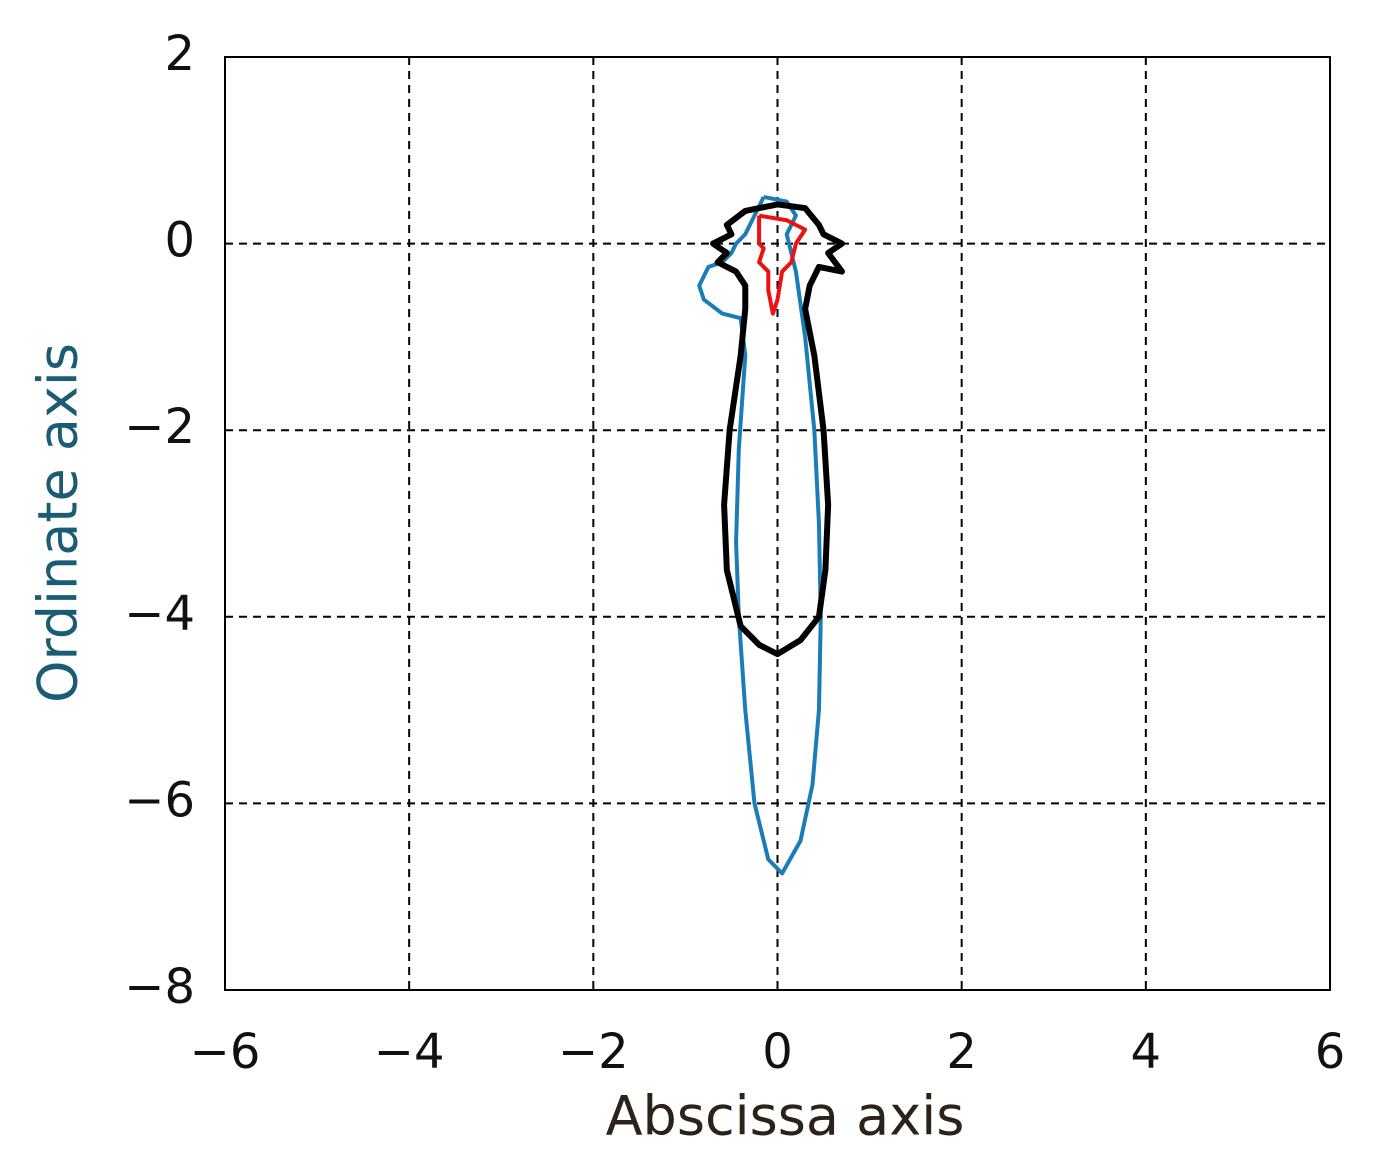 The height and width of the screenshot is (1175, 1392). I want to click on y-tick-label: −8, so click(159, 987).